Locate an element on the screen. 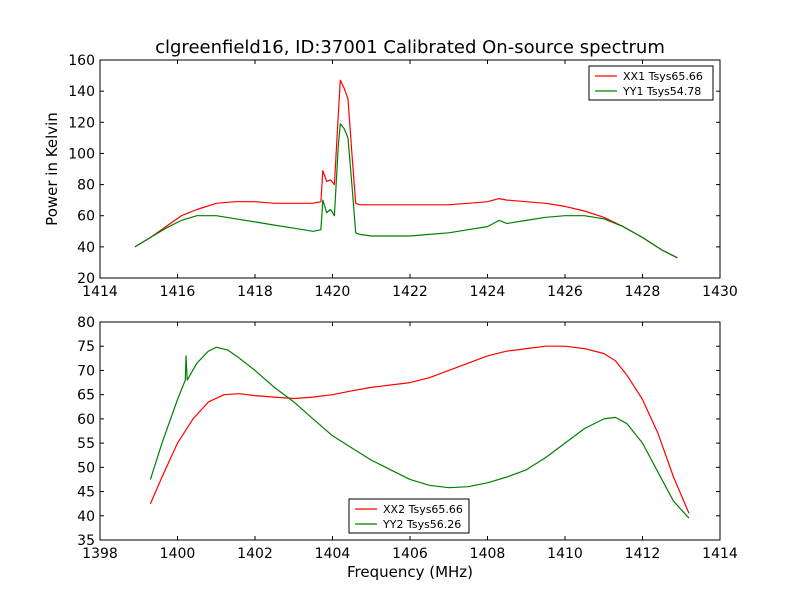 The width and height of the screenshot is (800, 600). top-x-tick-label: 1430 is located at coordinates (720, 292).